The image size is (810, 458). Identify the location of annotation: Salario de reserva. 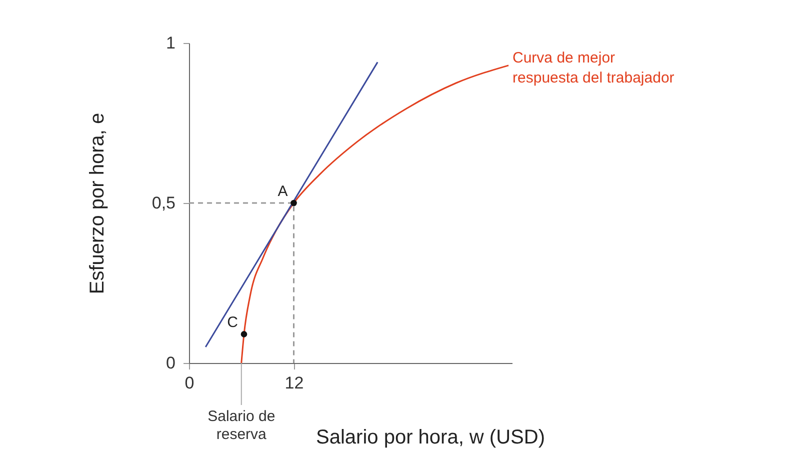
(242, 425).